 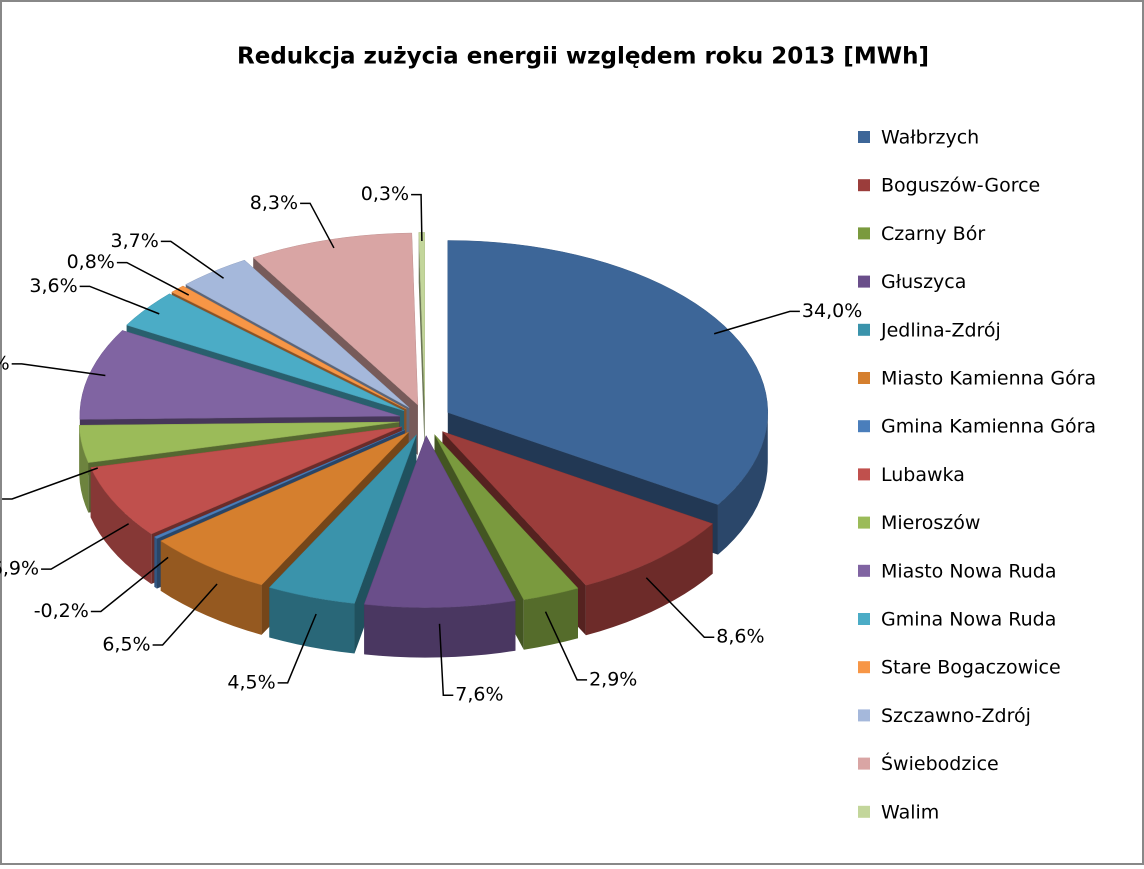 What do you see at coordinates (274, 203) in the screenshot?
I see `data-label: 8,3%` at bounding box center [274, 203].